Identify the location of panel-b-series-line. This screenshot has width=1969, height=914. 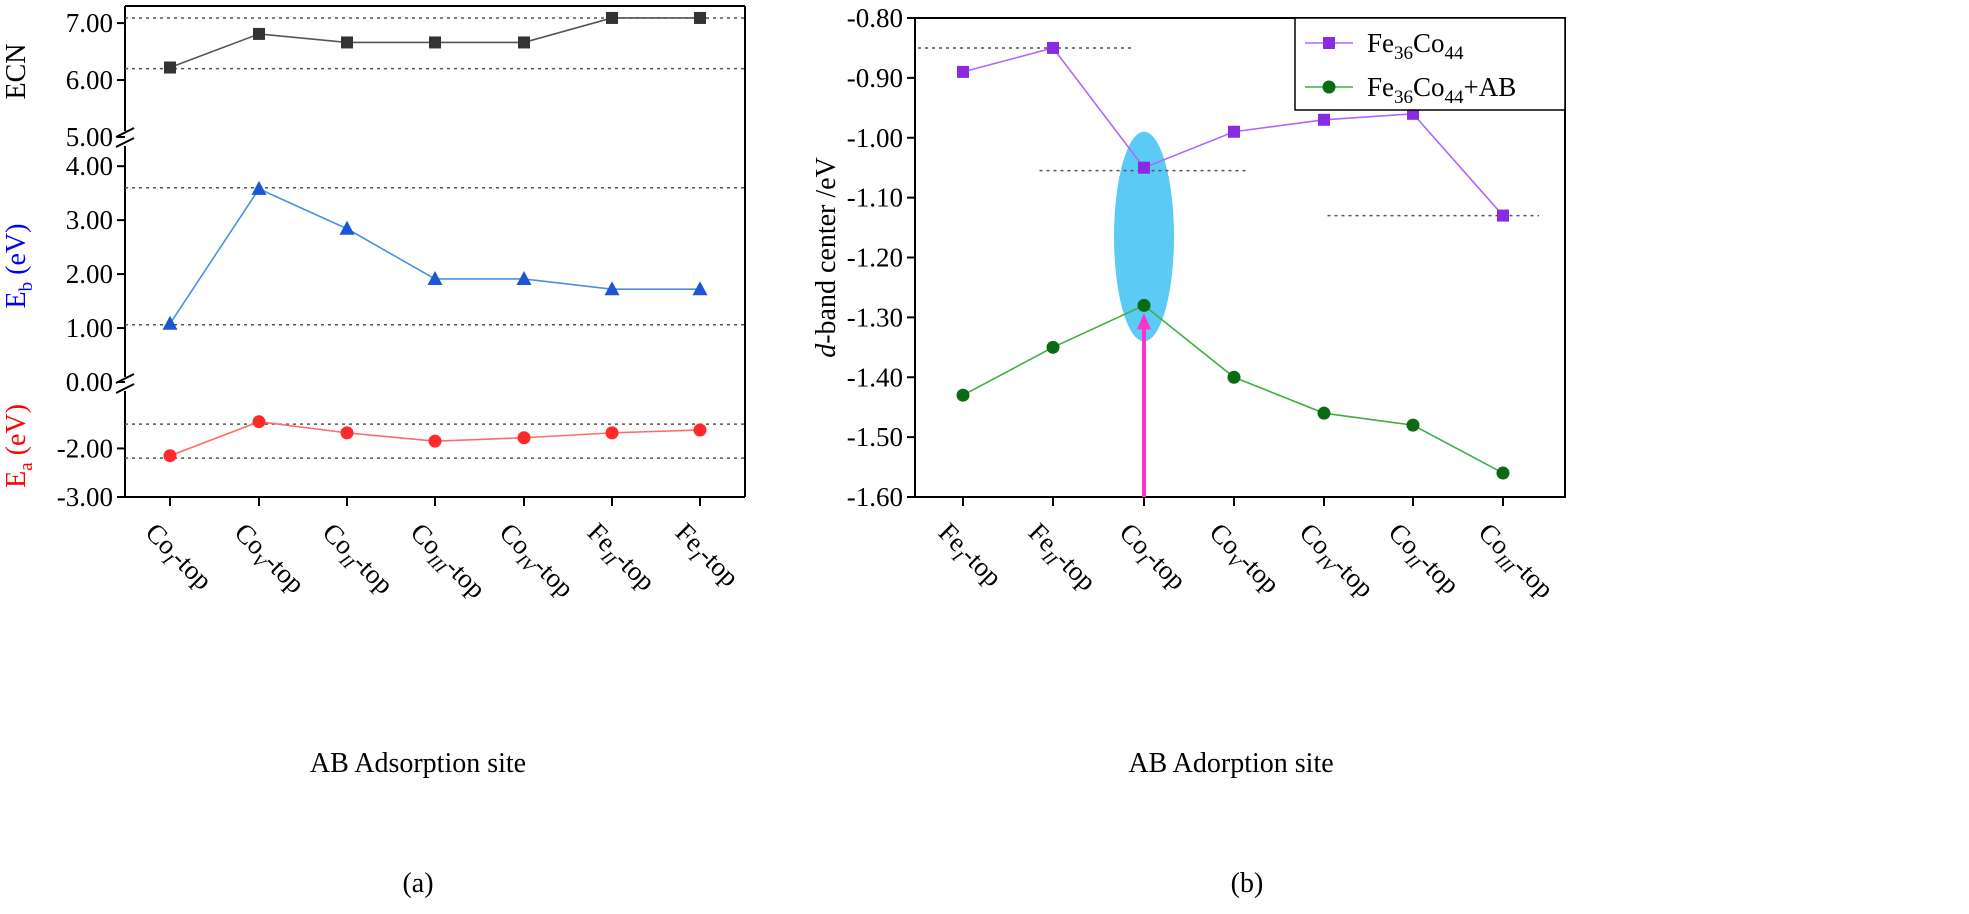
(1233, 389).